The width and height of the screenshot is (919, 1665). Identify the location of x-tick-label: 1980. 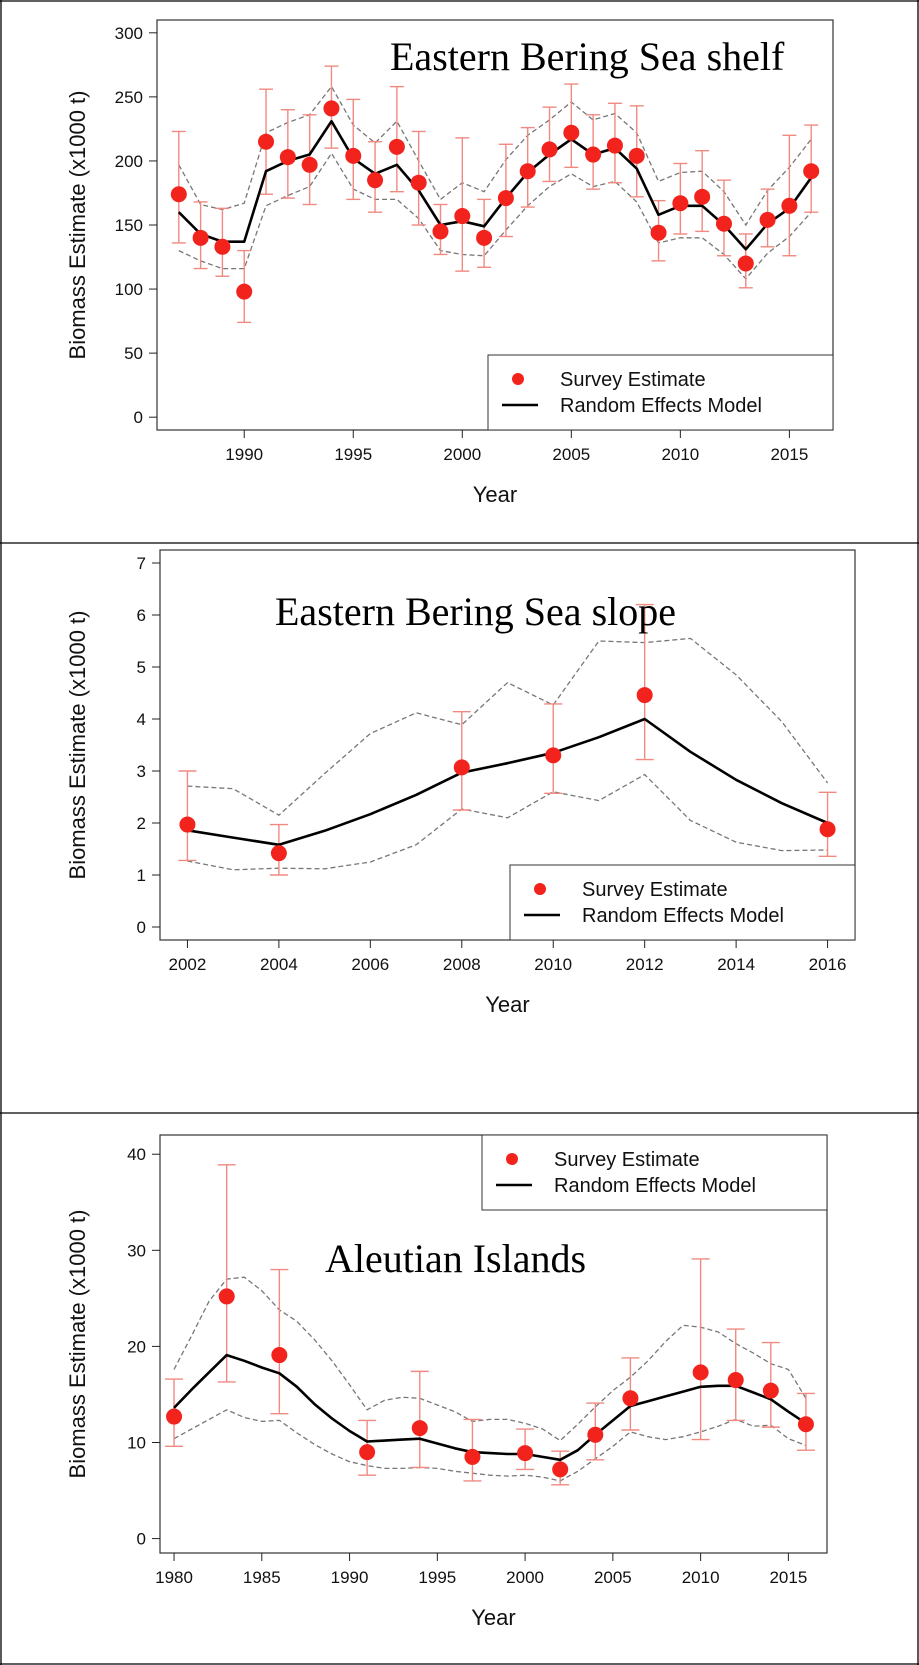
(174, 1577).